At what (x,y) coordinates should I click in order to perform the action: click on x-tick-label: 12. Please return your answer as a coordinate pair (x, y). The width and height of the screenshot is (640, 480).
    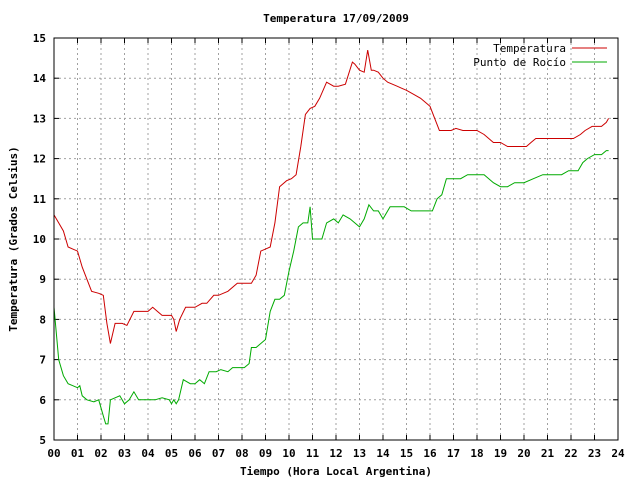
    Looking at the image, I should click on (335, 453).